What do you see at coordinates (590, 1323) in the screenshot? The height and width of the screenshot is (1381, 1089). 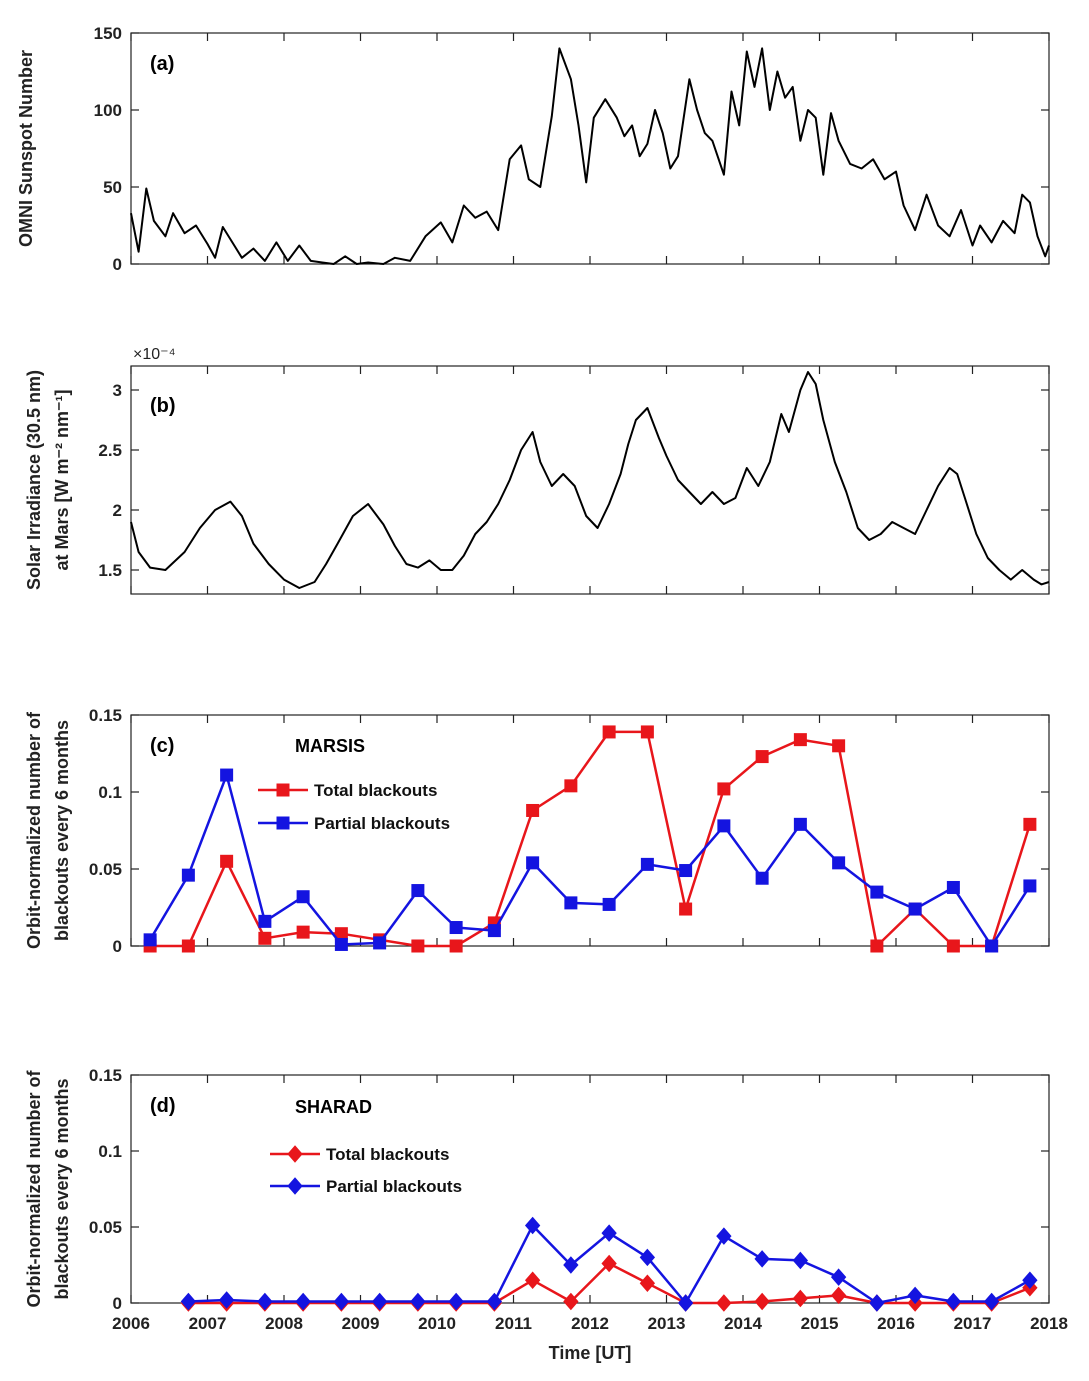 I see `x-tick-label: 2012` at bounding box center [590, 1323].